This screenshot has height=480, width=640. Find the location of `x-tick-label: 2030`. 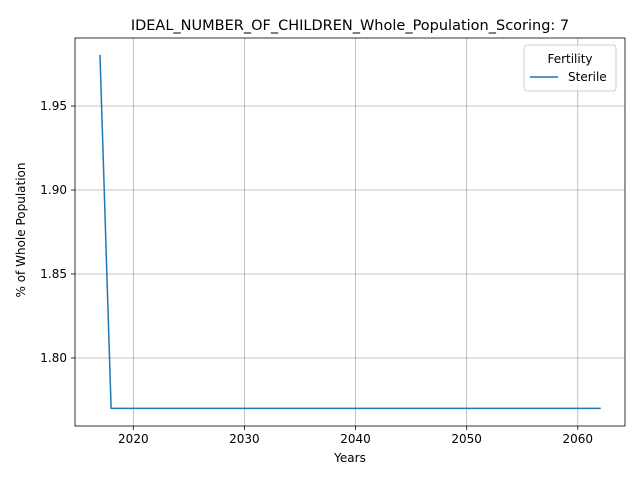

x-tick-label: 2030 is located at coordinates (244, 439).